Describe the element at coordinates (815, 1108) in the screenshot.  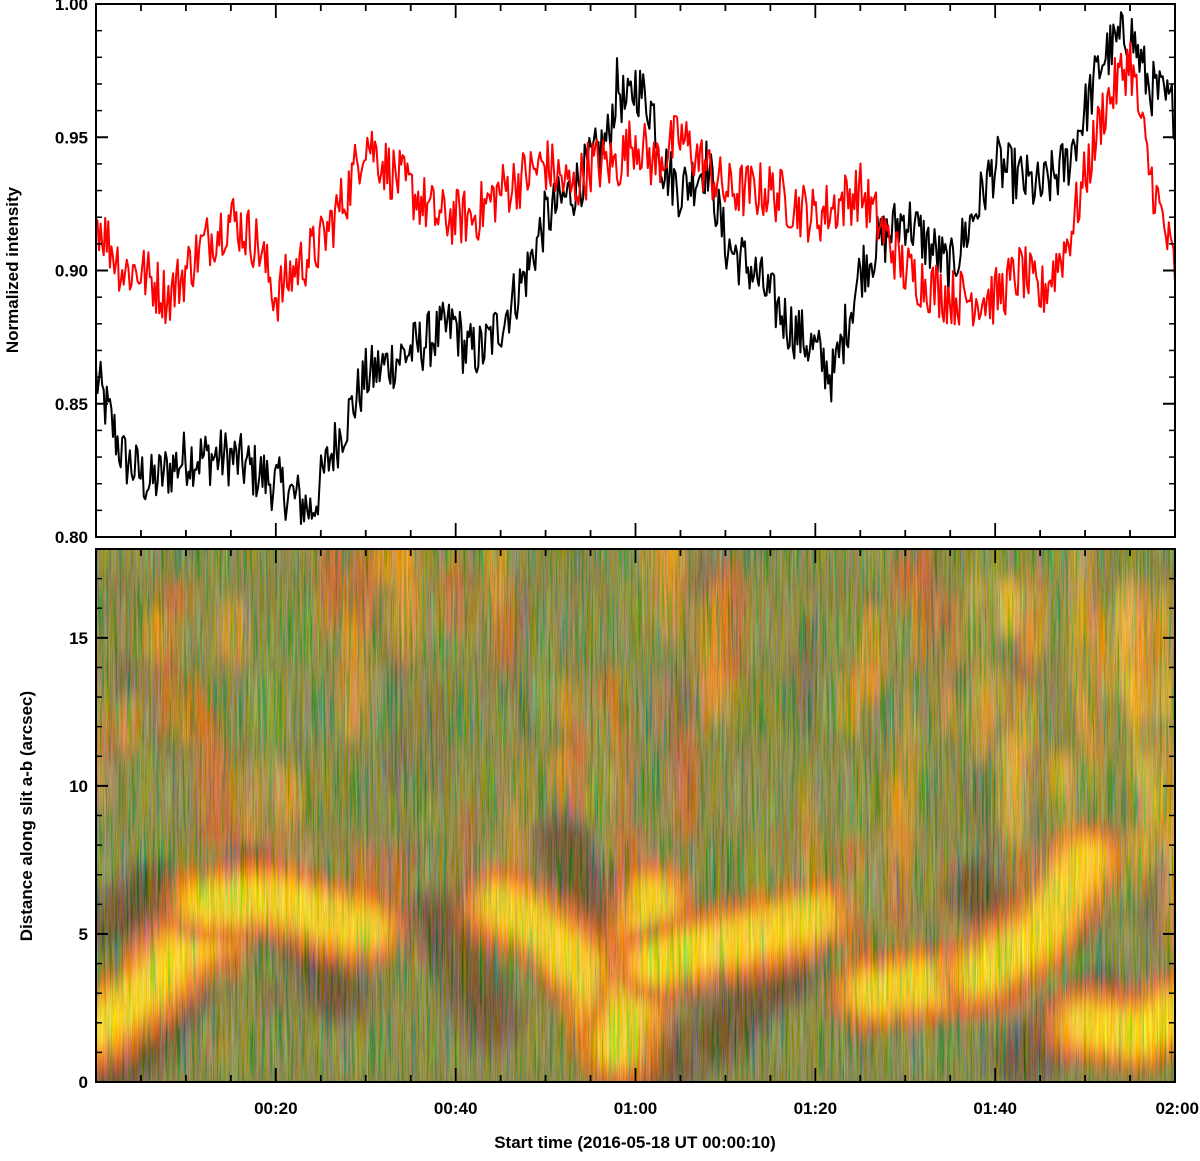
I see `bottom-xtick-label: 01:20` at that location.